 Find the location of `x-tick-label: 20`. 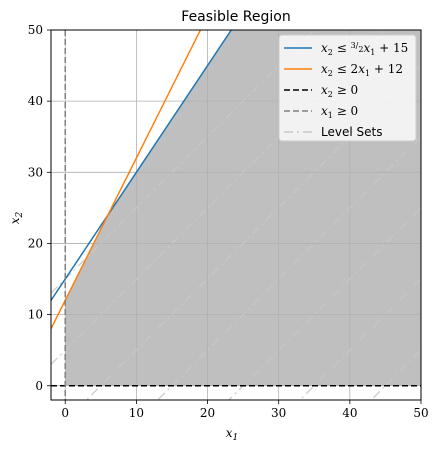

x-tick-label: 20 is located at coordinates (207, 413).